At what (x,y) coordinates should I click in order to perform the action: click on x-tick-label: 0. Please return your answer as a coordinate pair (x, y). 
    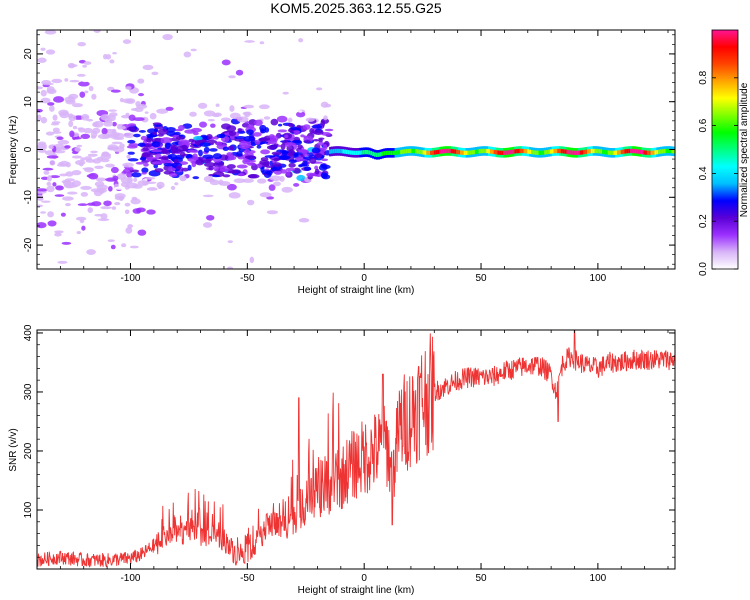
    Looking at the image, I should click on (364, 578).